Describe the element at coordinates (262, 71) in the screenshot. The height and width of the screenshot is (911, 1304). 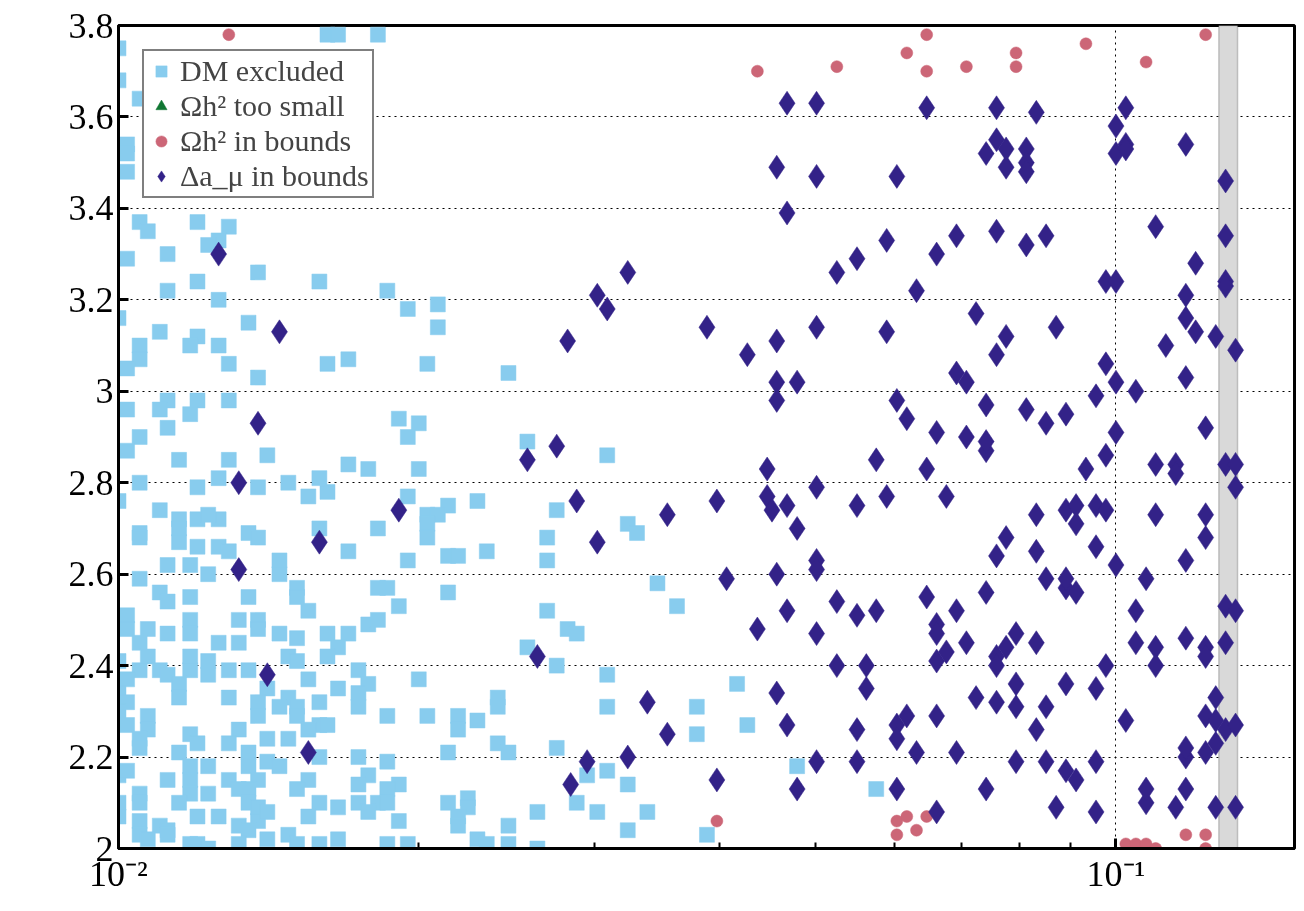
I see `legend-label: DM excluded` at that location.